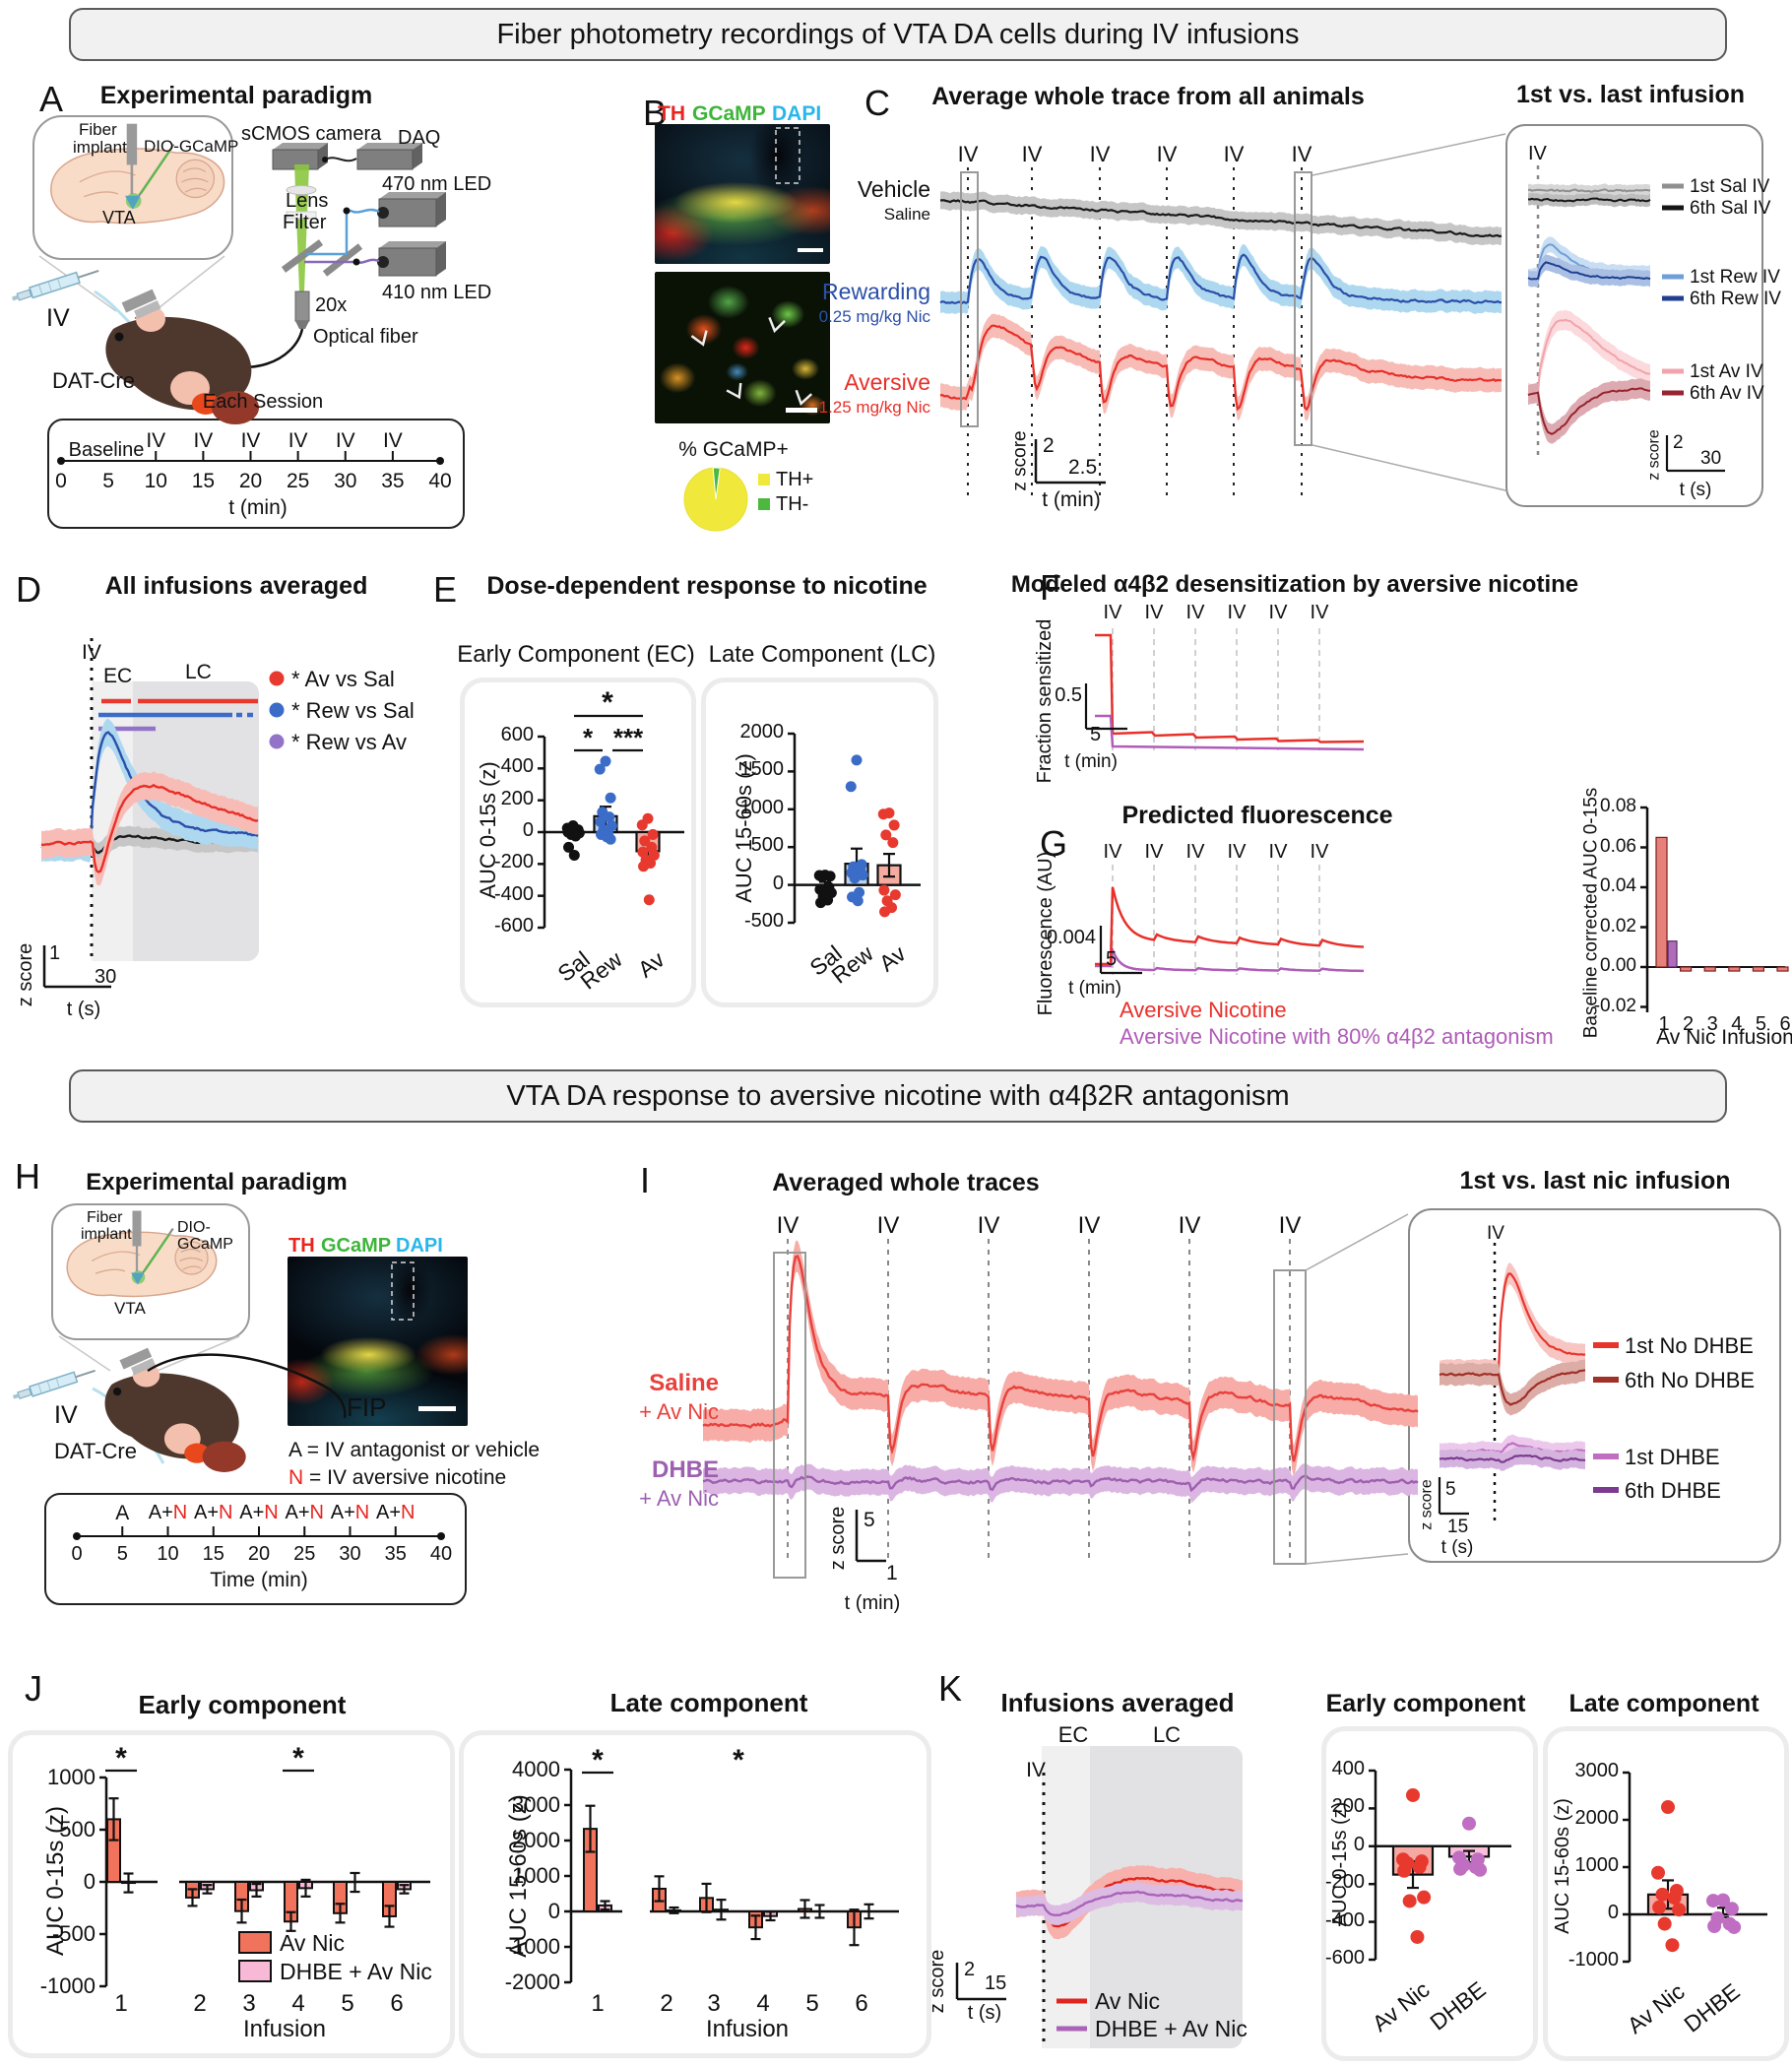 The width and height of the screenshot is (1792, 2068). What do you see at coordinates (383, 262) in the screenshot?
I see `led-410-lens` at bounding box center [383, 262].